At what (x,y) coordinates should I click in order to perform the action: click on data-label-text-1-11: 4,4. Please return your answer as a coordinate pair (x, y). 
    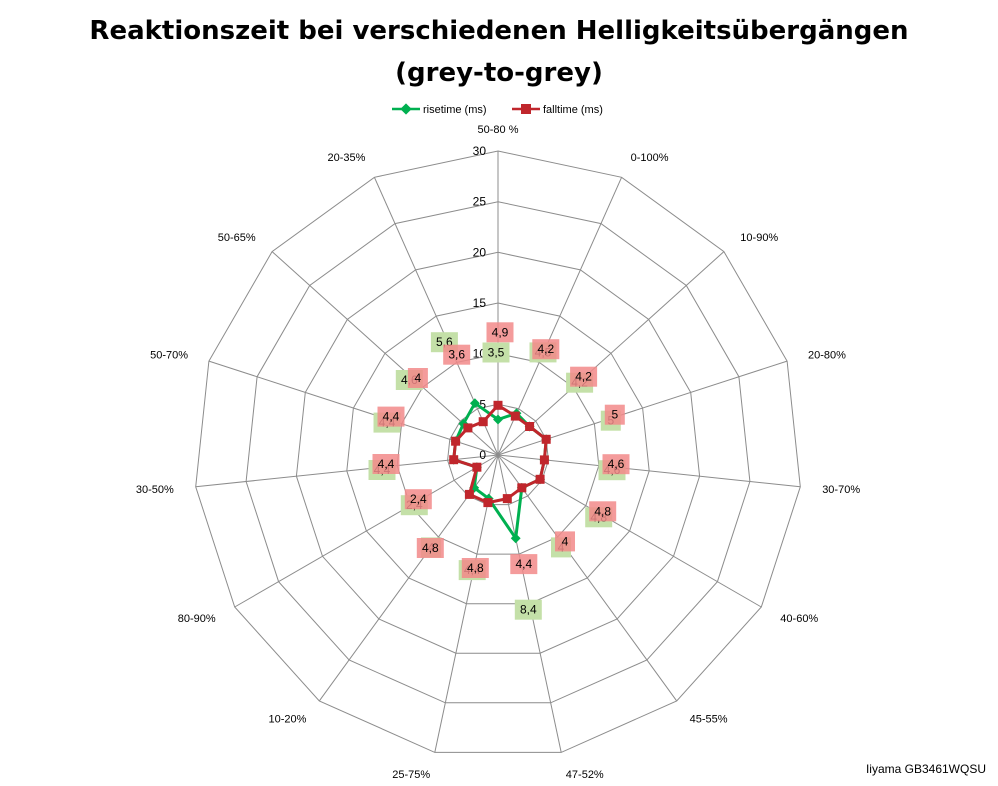
    Looking at the image, I should click on (386, 464).